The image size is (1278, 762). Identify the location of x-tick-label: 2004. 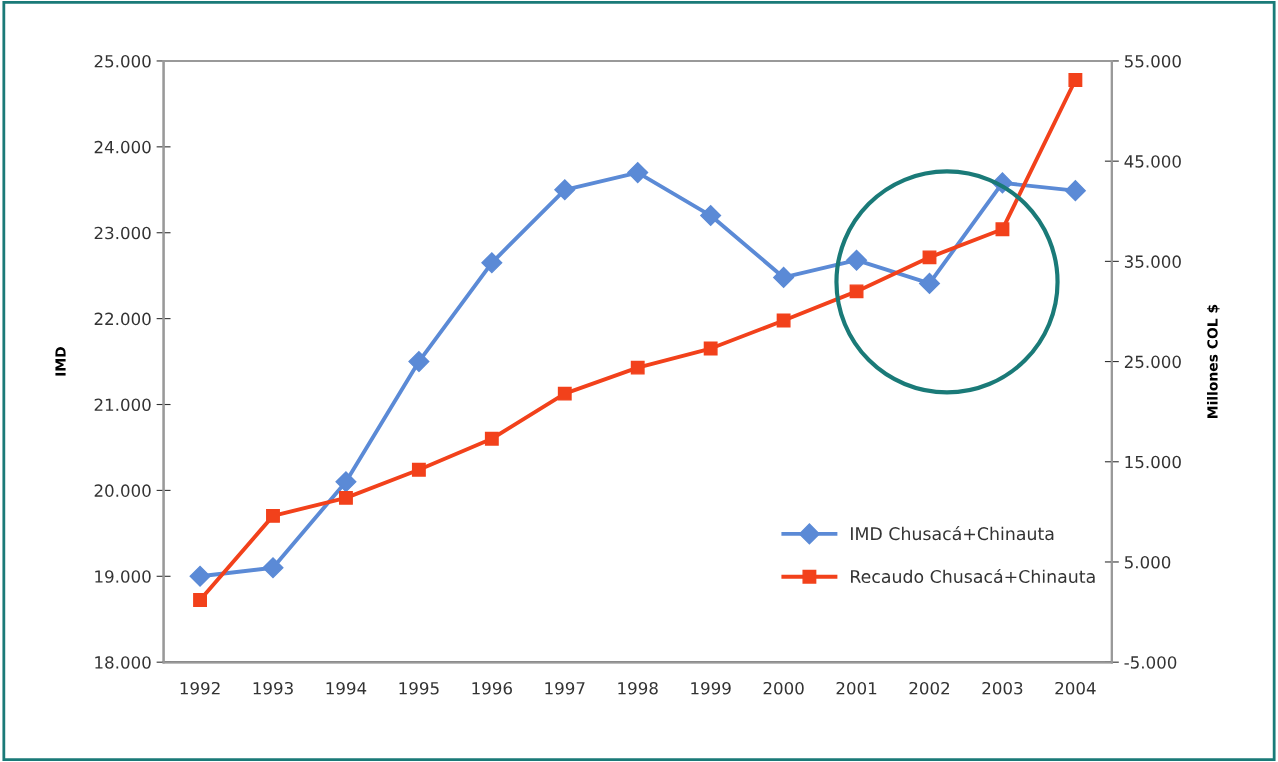
(1075, 688).